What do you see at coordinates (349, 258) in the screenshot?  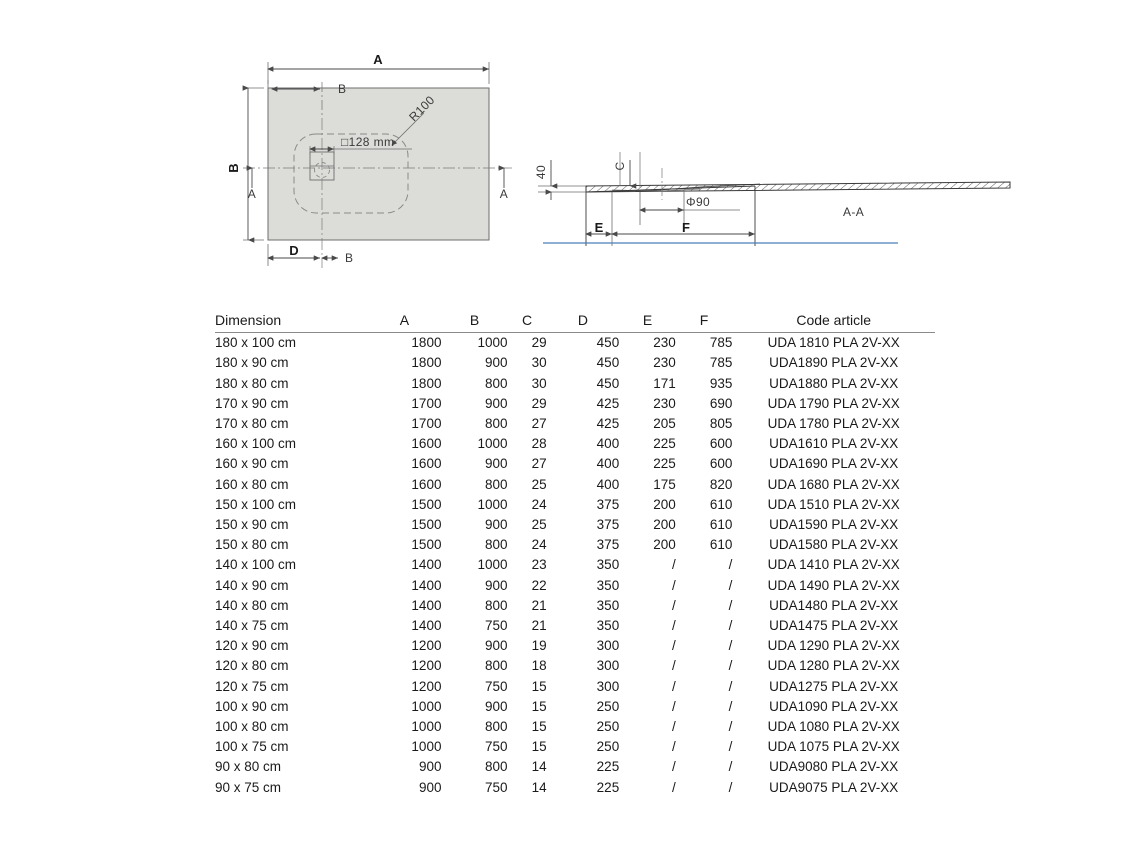 I see `plan-label-B-bottom: B` at bounding box center [349, 258].